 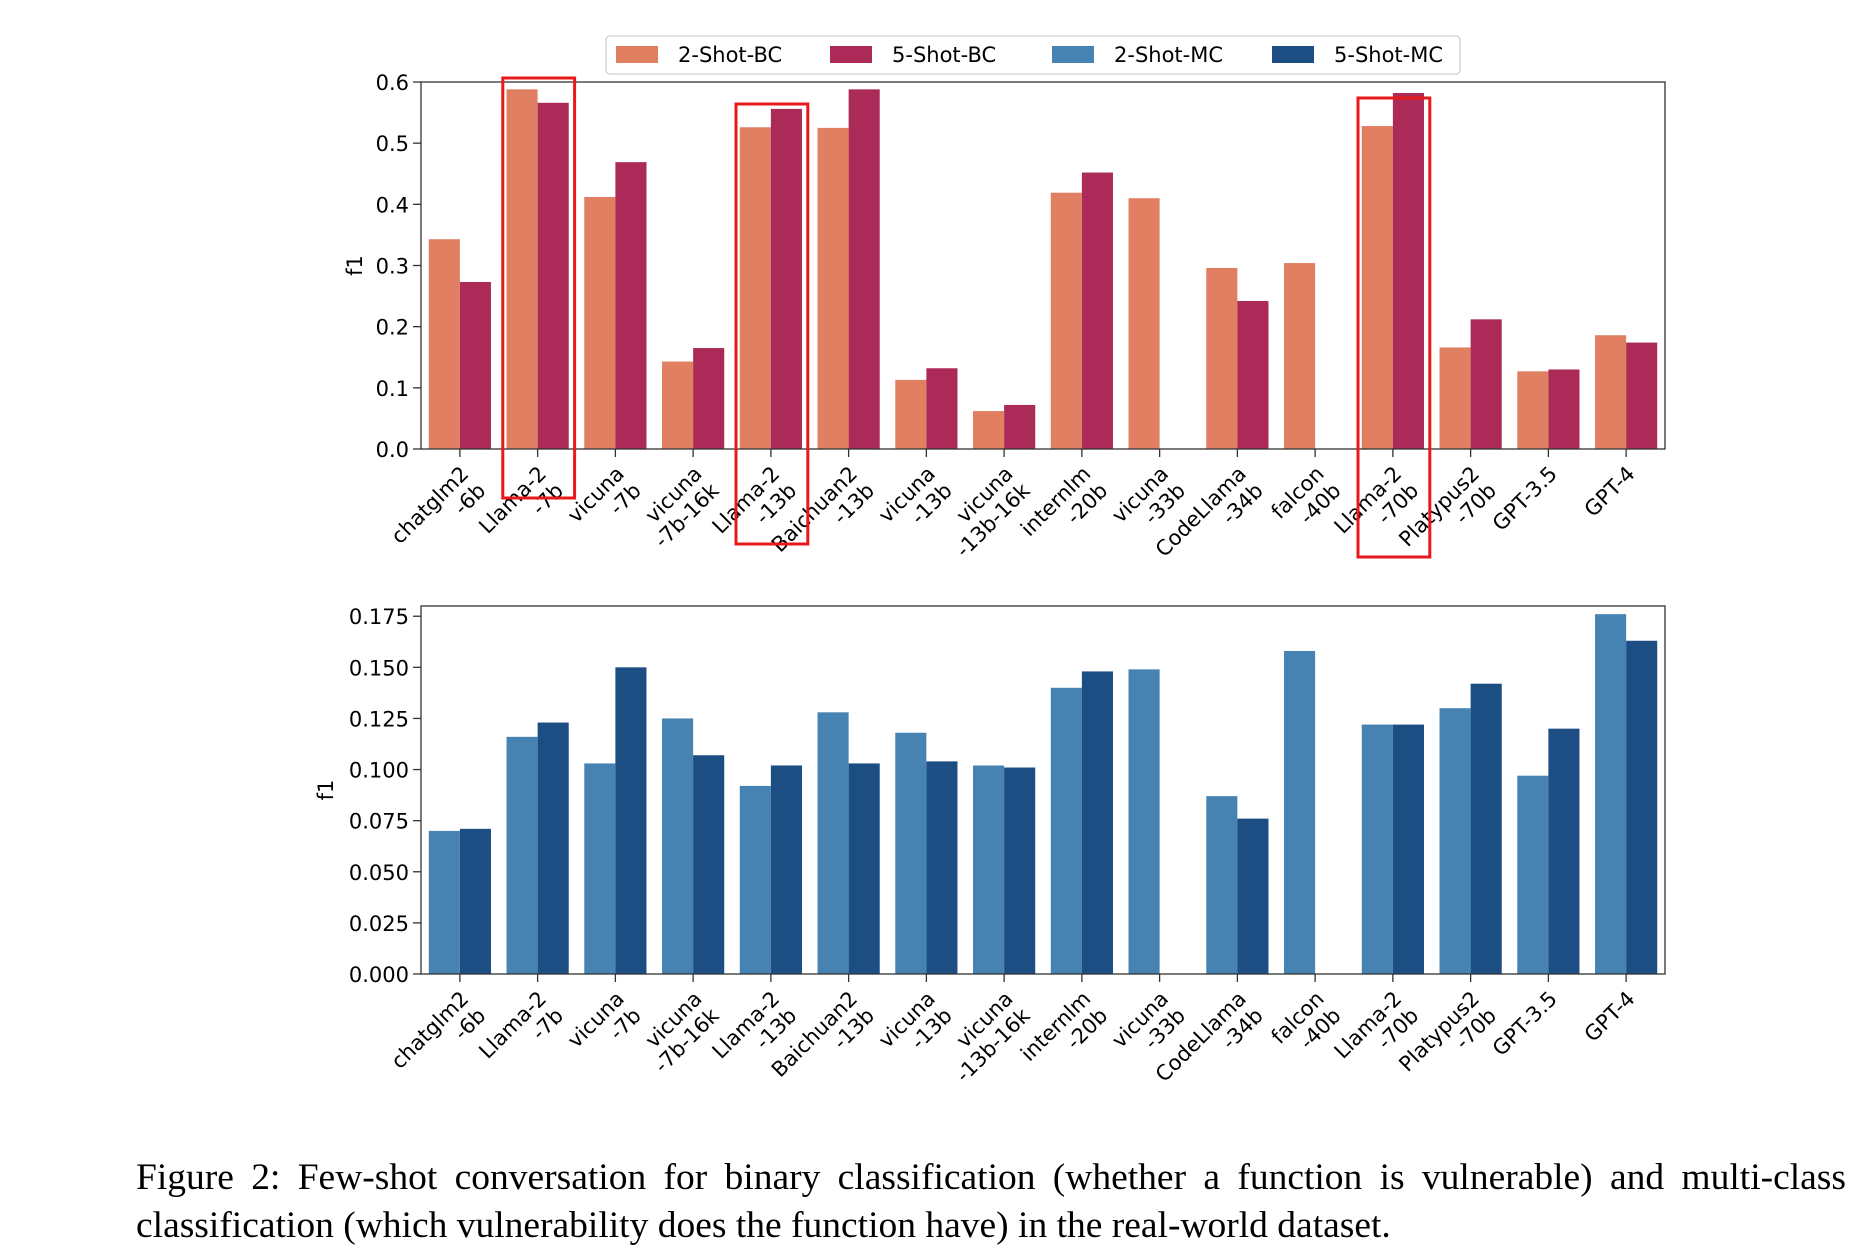 I want to click on y-tick-label: 0.000, so click(x=379, y=975).